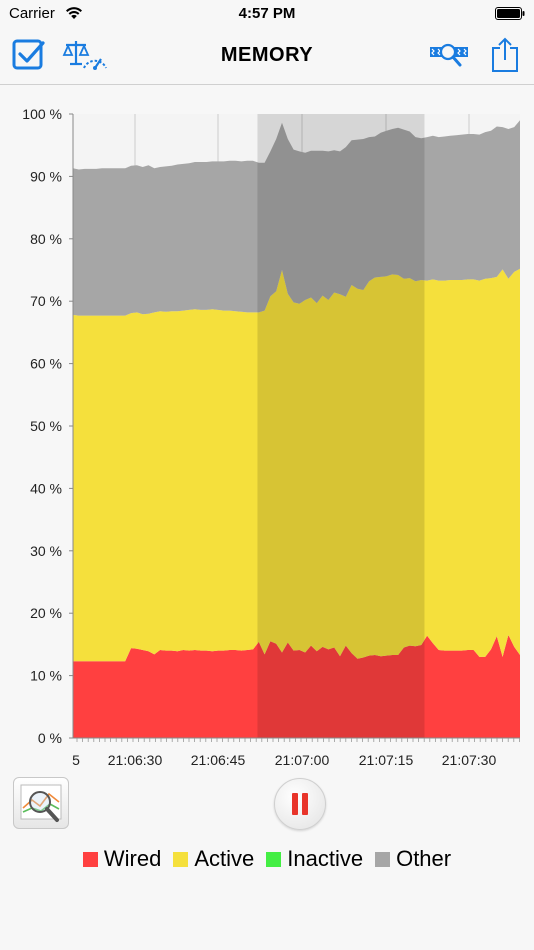 This screenshot has width=534, height=950. I want to click on wifi-icon, so click(74, 13).